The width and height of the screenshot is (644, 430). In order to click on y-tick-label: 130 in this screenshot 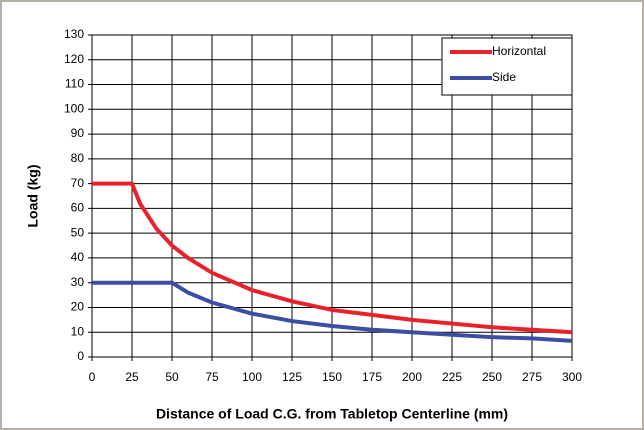, I will do `click(74, 34)`.